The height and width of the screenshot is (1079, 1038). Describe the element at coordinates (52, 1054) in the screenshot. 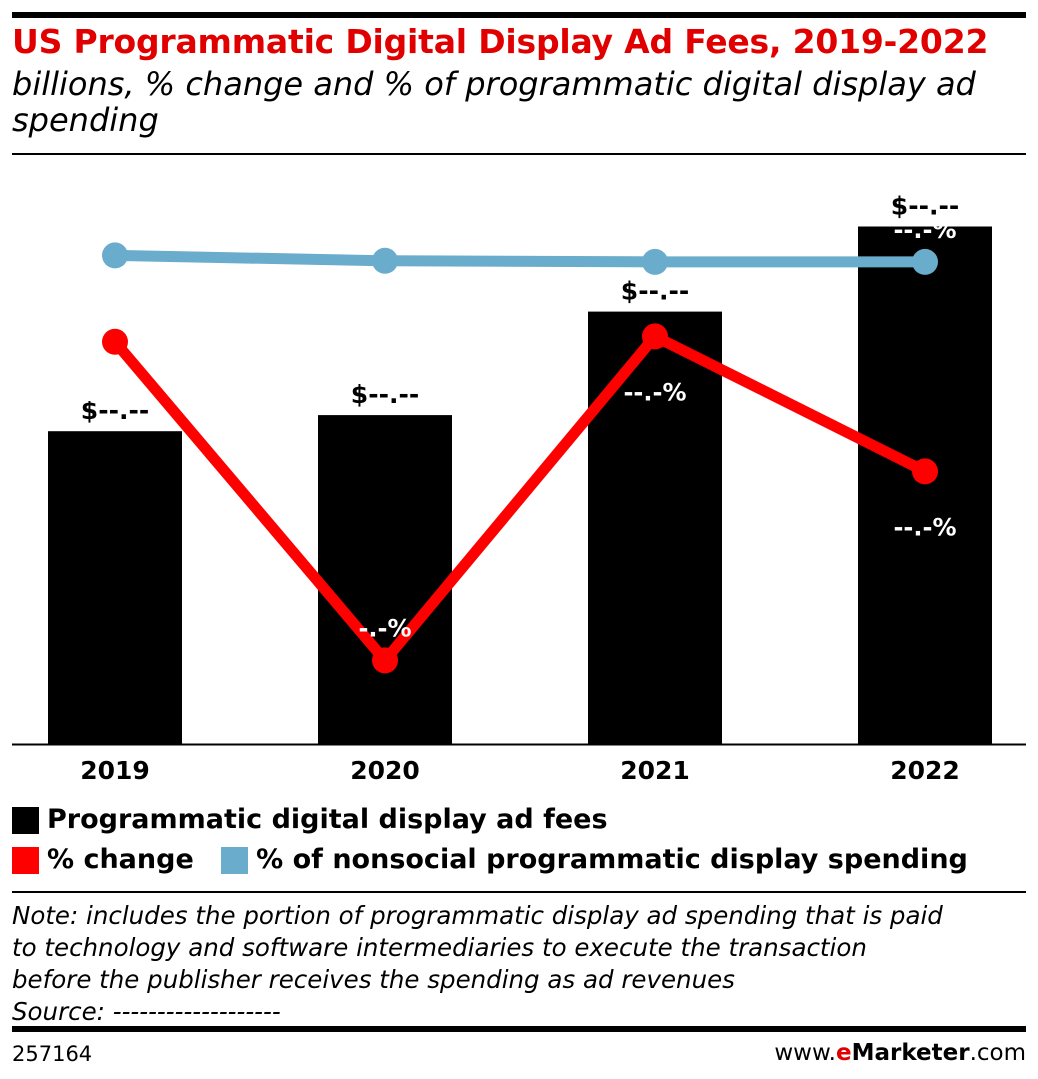

I see `chart-id: 257164` at that location.